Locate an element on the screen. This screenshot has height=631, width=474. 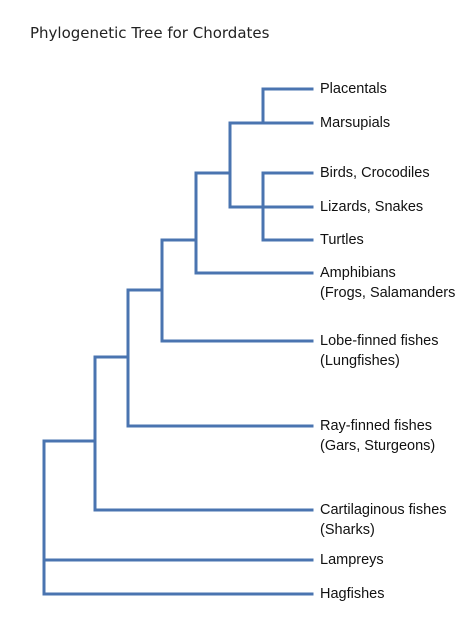
taxon-label: Turtles is located at coordinates (342, 240).